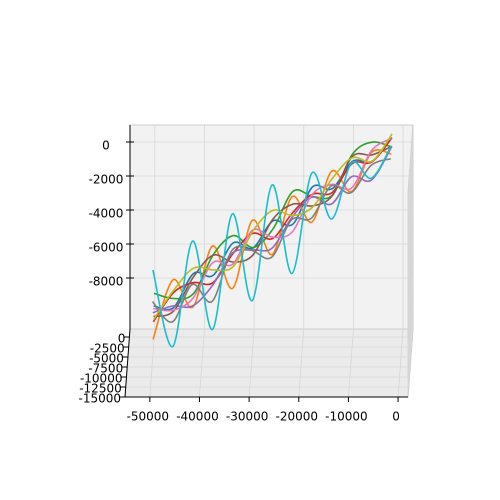 The image size is (500, 500). What do you see at coordinates (396, 417) in the screenshot?
I see `x-tick-label: 0` at bounding box center [396, 417].